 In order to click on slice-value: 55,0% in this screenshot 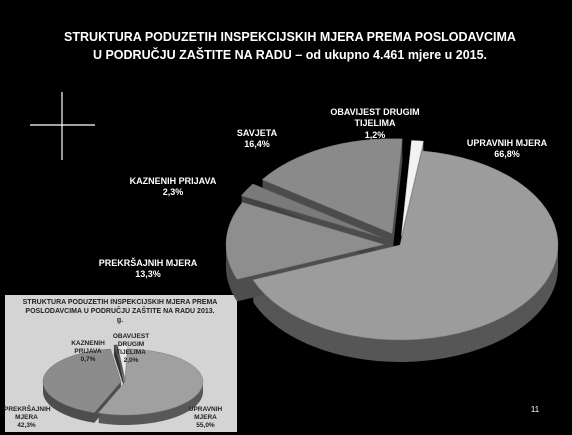, I will do `click(205, 426)`.